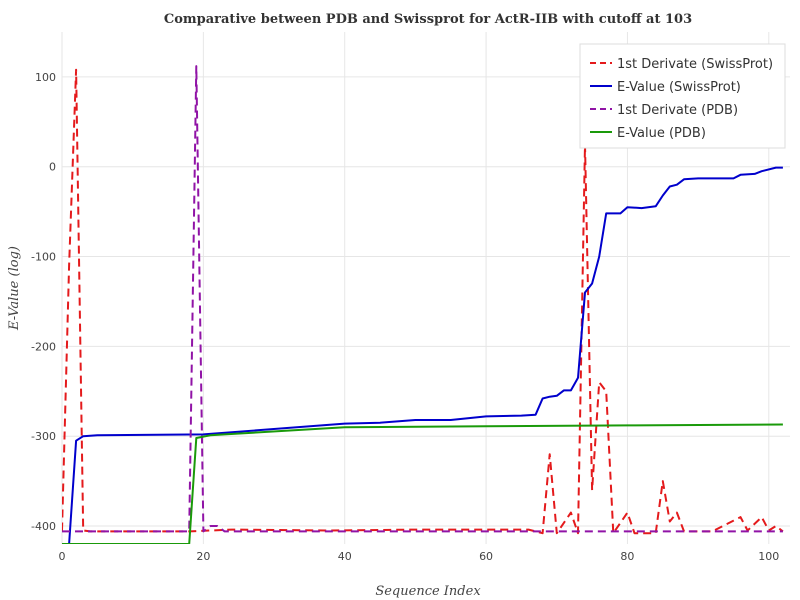 The width and height of the screenshot is (800, 600). What do you see at coordinates (62, 556) in the screenshot?
I see `x-tick-label: 0` at bounding box center [62, 556].